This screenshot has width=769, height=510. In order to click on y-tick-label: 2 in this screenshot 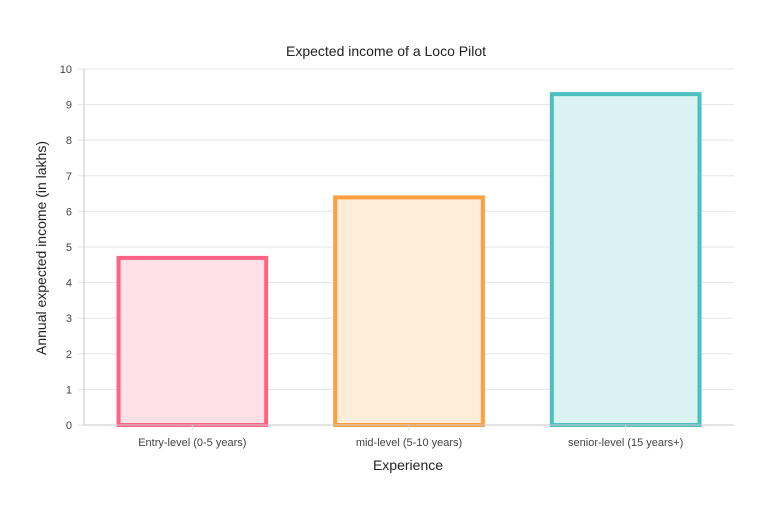, I will do `click(69, 355)`.